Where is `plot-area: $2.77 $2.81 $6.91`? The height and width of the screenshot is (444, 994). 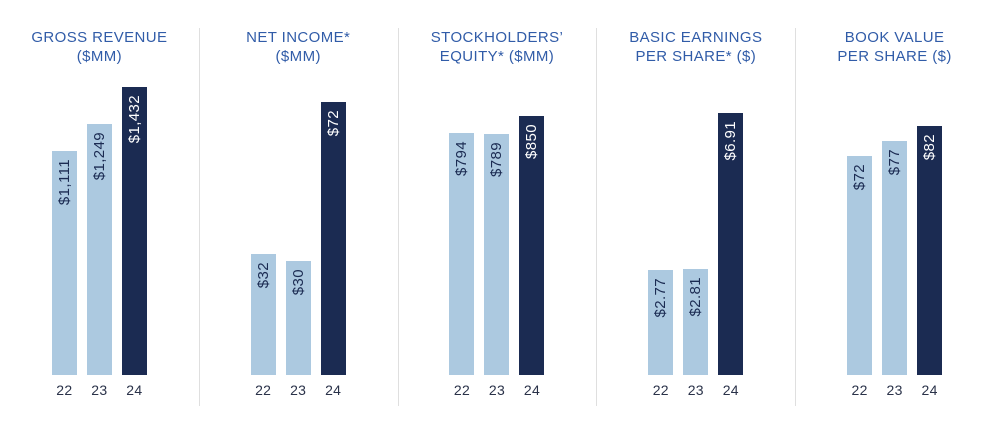 plot-area: $2.77 $2.81 $6.91 is located at coordinates (696, 230).